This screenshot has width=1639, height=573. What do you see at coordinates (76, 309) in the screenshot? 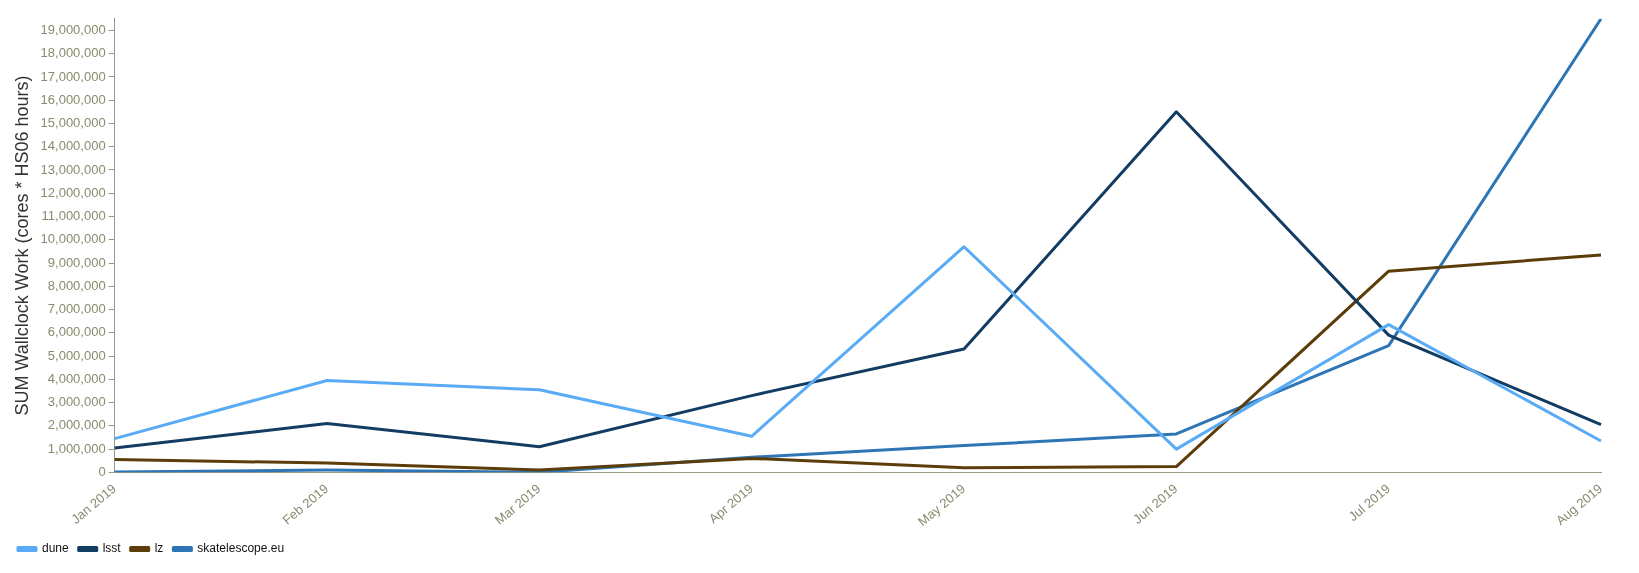
I see `y-tick-label: 7,000,000` at bounding box center [76, 309].